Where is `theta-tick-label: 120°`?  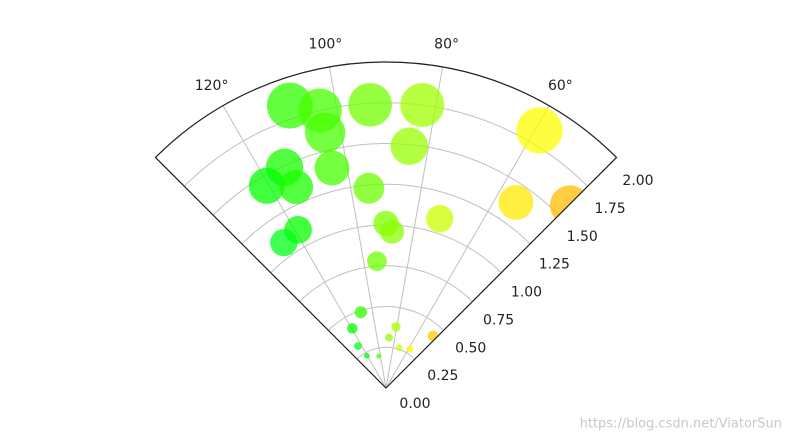
theta-tick-label: 120° is located at coordinates (212, 86).